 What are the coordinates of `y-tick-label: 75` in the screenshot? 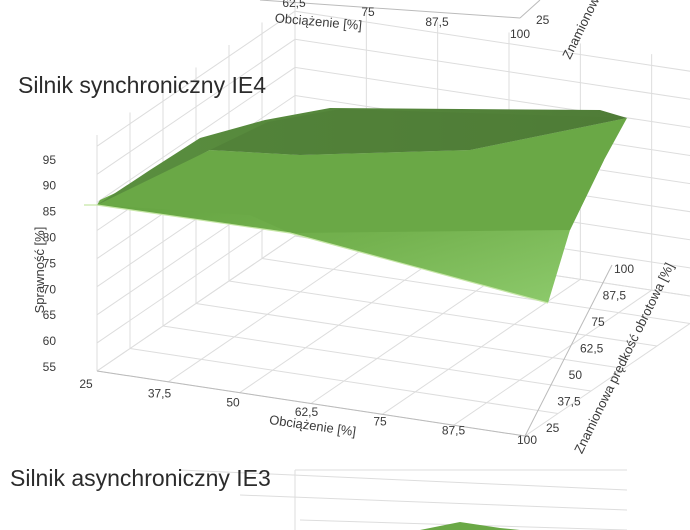 It's located at (598, 322).